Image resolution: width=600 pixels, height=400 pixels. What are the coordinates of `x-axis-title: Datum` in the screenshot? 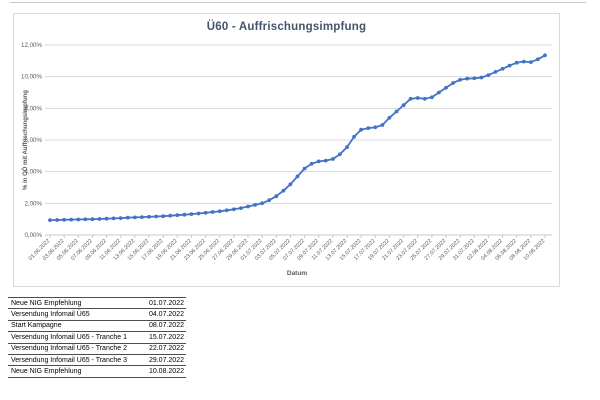 It's located at (297, 273).